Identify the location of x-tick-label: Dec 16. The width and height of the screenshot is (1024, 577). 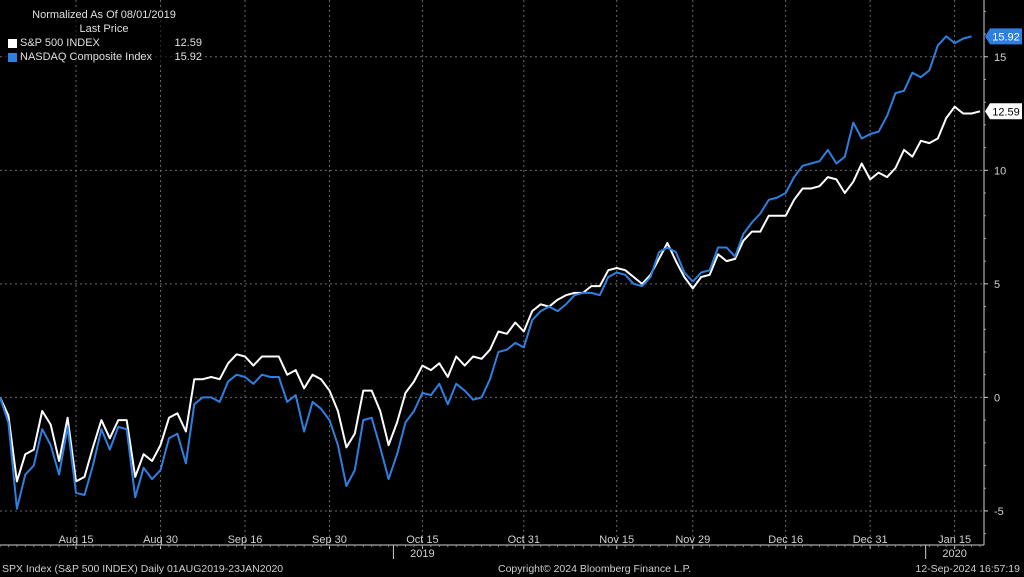
(785, 540).